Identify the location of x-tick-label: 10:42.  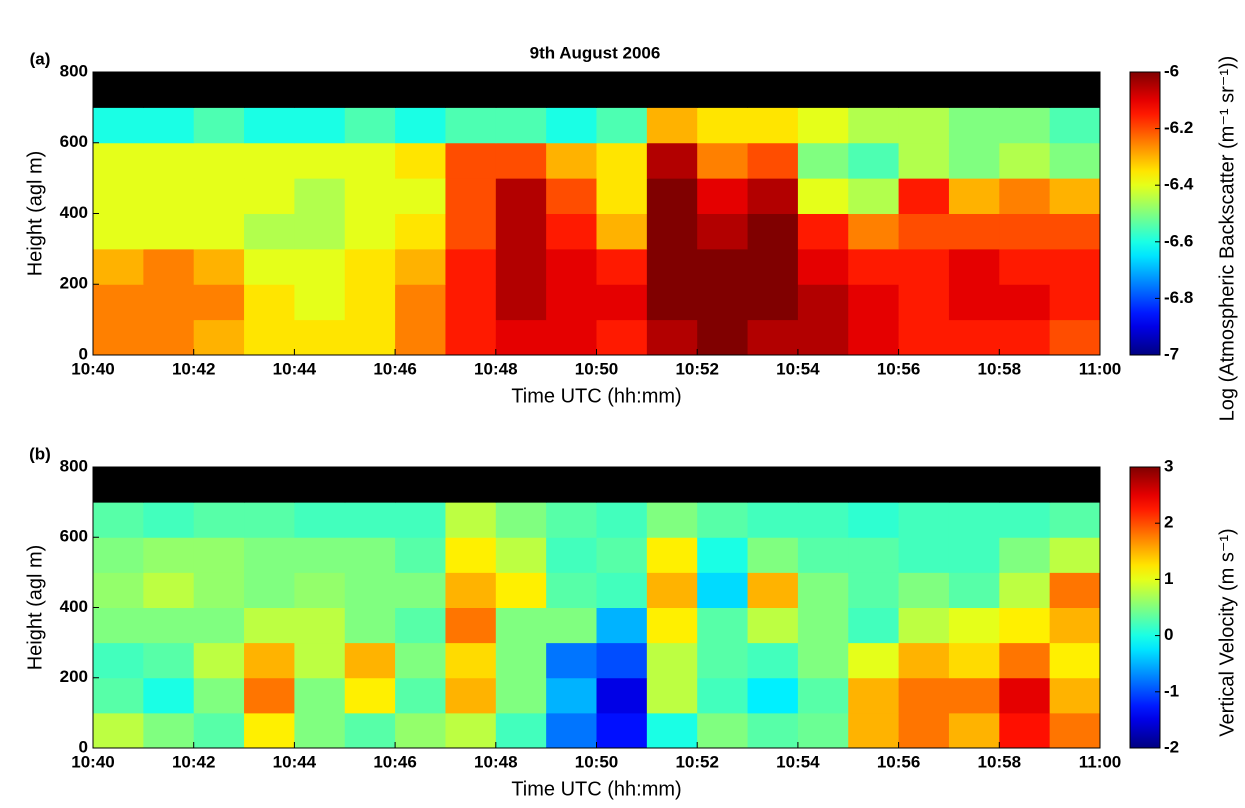
(193, 368).